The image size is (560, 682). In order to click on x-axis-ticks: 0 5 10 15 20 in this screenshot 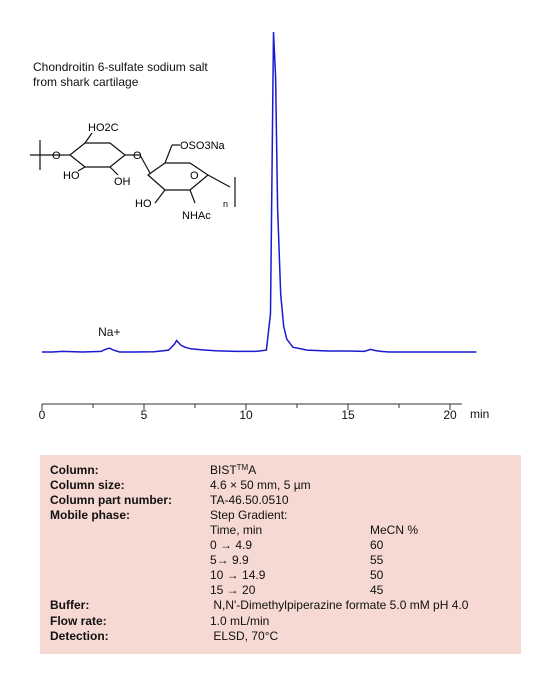, I will do `click(248, 413)`.